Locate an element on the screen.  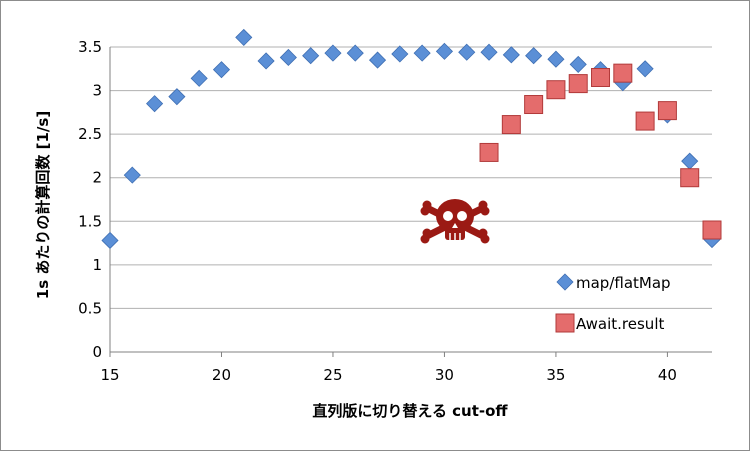
legend-item-map-flatmap: map/flatMap is located at coordinates (613, 282).